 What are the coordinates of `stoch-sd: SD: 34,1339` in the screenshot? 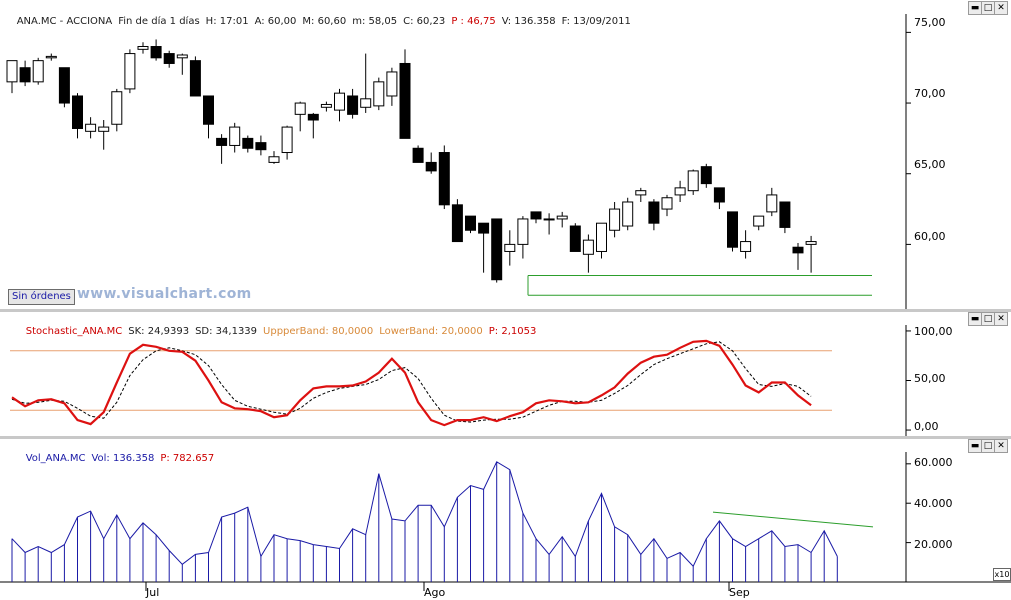 It's located at (226, 331).